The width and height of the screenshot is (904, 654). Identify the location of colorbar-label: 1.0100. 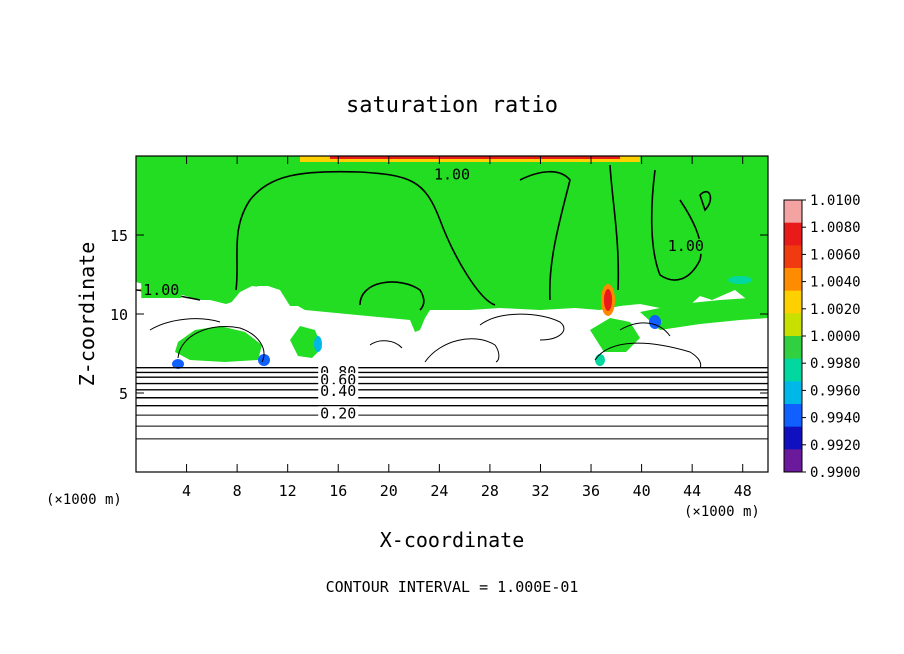
(835, 201).